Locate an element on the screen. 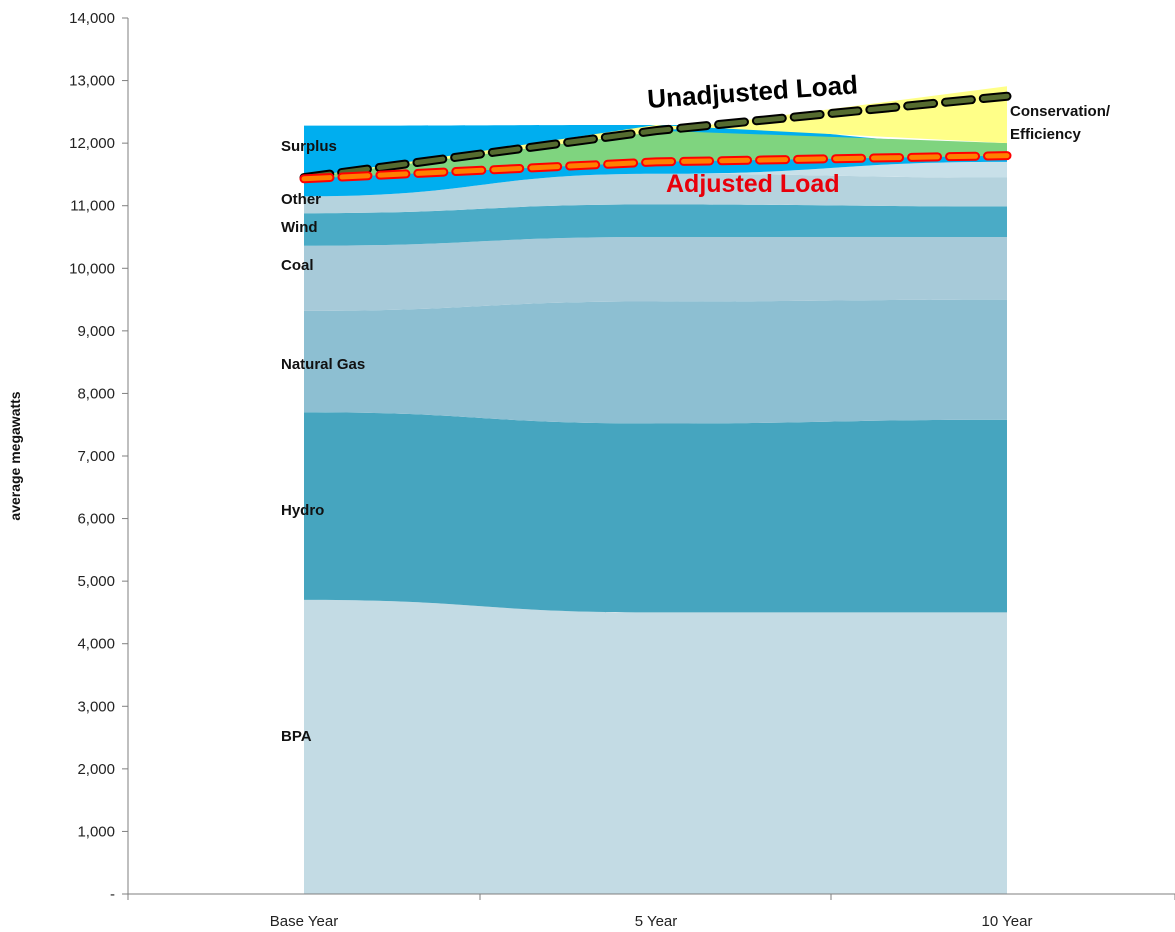 This screenshot has height=932, width=1175. series-label-natural-gas: Natural Gas is located at coordinates (323, 364).